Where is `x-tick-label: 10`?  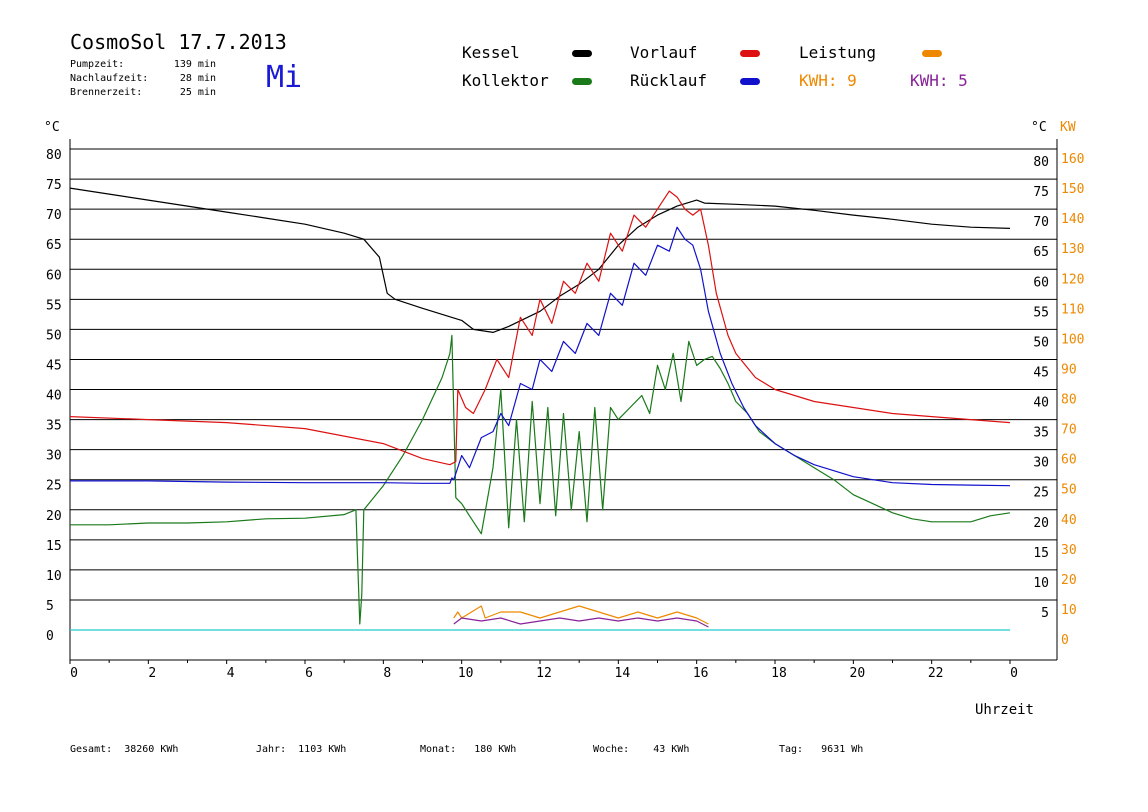
x-tick-label: 10 is located at coordinates (466, 673).